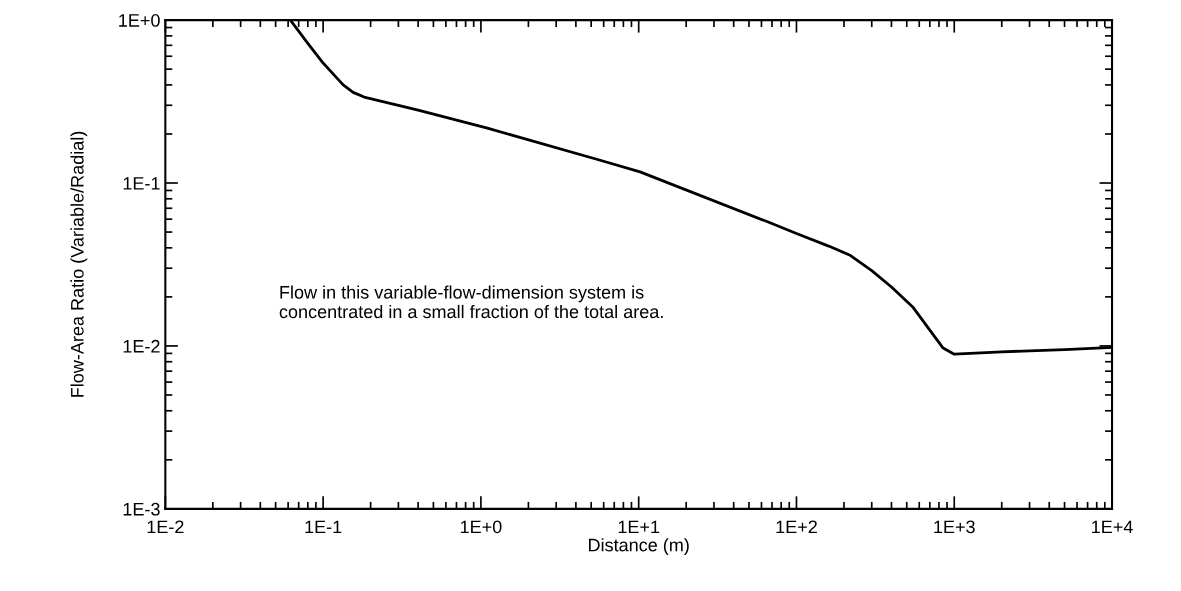 This screenshot has width=1181, height=591. Describe the element at coordinates (141, 346) in the screenshot. I see `y-tick-label: 1E-2` at that location.